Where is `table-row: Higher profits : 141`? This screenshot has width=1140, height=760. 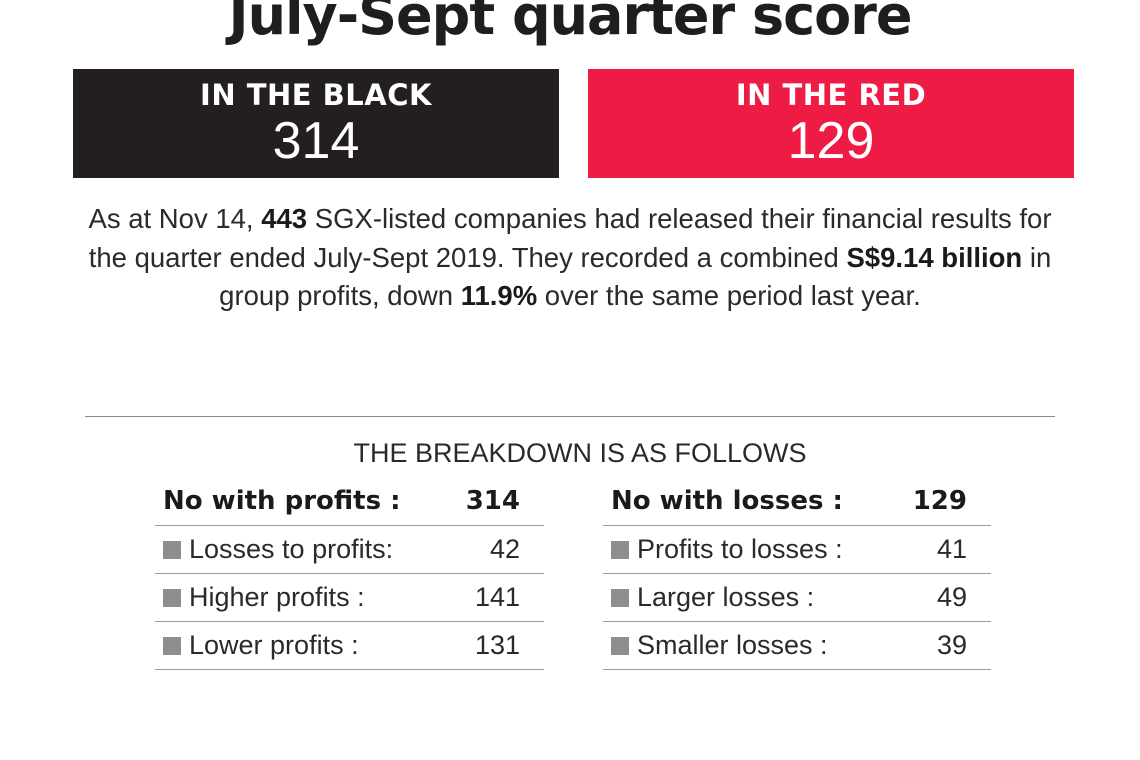 table-row: Higher profits : 141 is located at coordinates (349, 598).